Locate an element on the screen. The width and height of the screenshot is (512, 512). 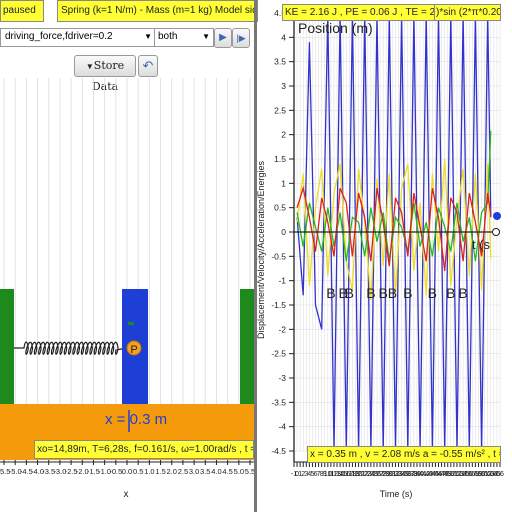
tick-label: 33 is located at coordinates (399, 474).